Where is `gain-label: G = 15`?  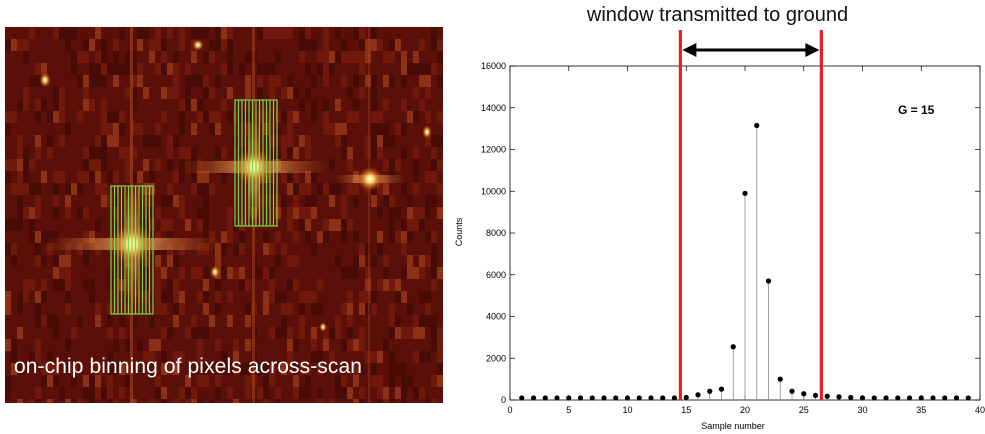
gain-label: G = 15 is located at coordinates (916, 110).